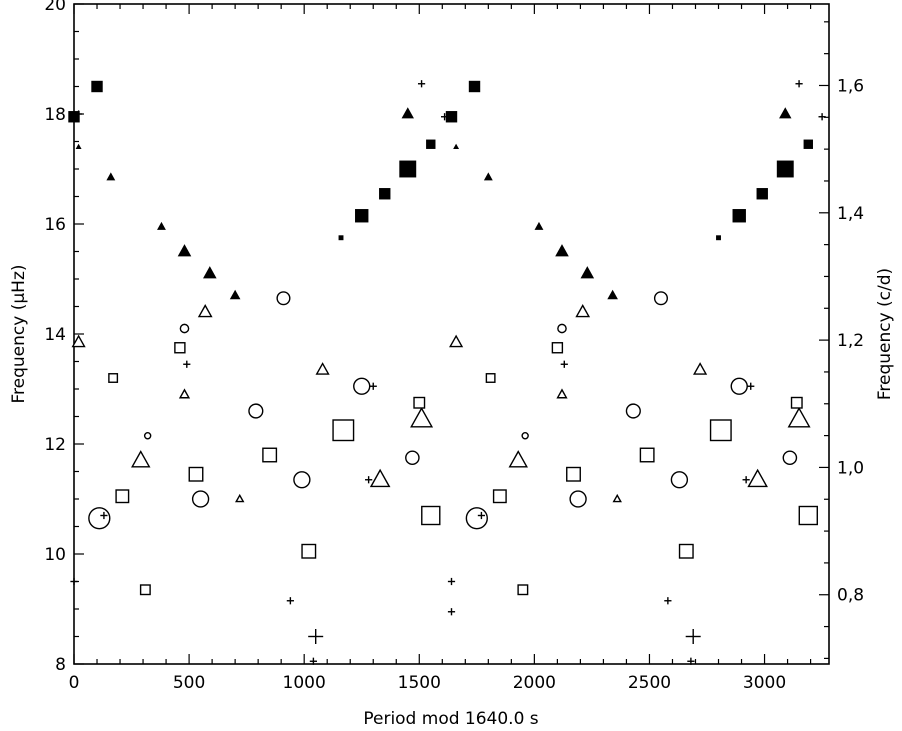  What do you see at coordinates (885, 334) in the screenshot?
I see `y2-axis-title: Frequency (c/d)` at bounding box center [885, 334].